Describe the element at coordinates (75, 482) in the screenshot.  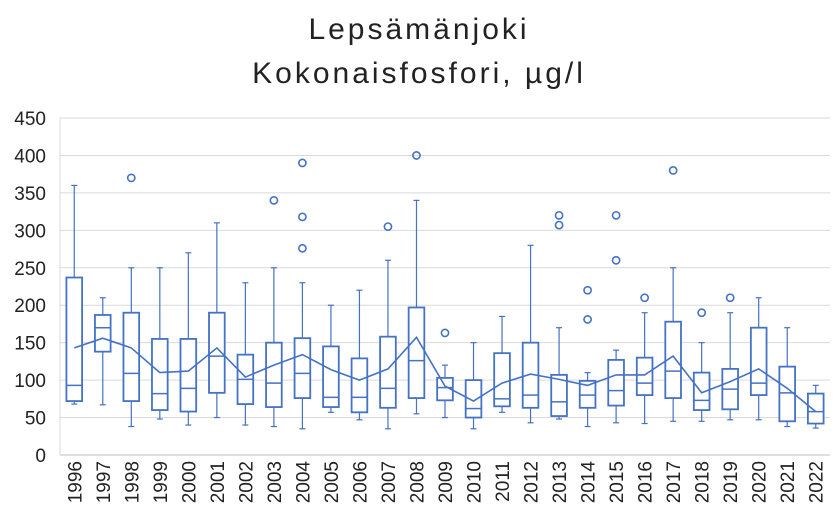
I see `x-tick-label: 1996` at that location.